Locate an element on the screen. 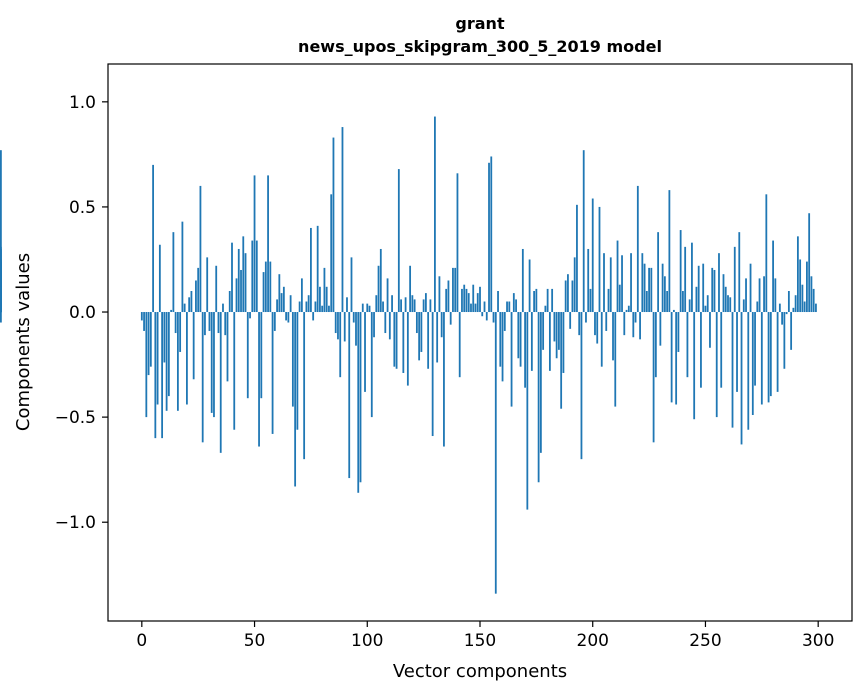  chart-title: grant is located at coordinates (480, 23).